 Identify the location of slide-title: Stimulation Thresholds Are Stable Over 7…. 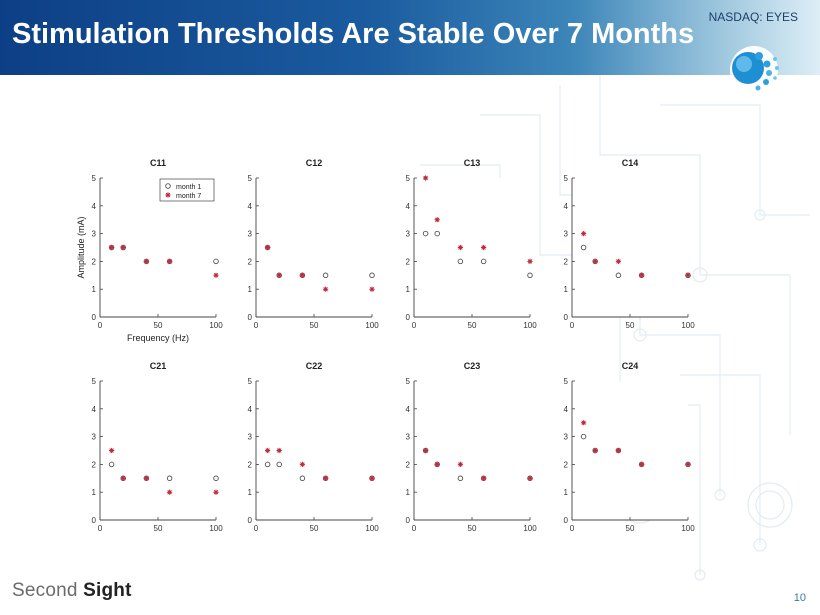
(353, 34).